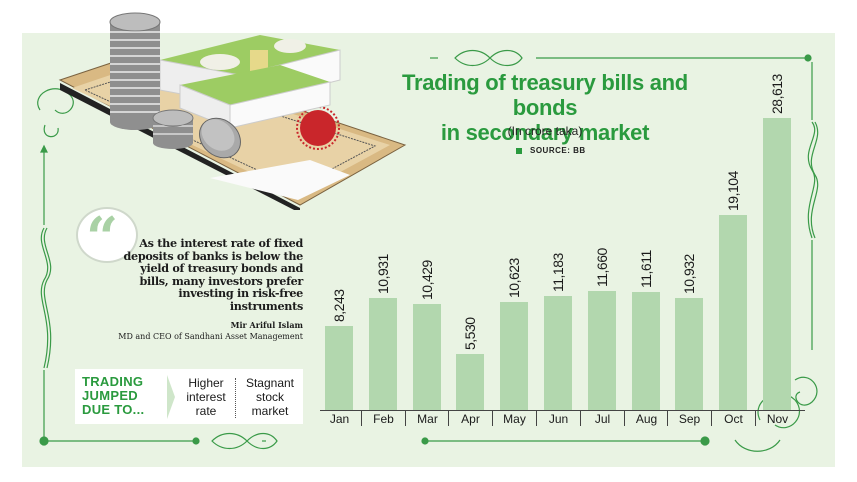  What do you see at coordinates (470, 333) in the screenshot?
I see `value-label: 5,530` at bounding box center [470, 333].